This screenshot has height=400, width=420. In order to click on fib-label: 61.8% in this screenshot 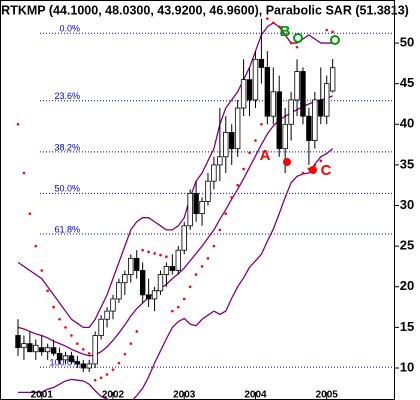, I will do `click(67, 229)`.